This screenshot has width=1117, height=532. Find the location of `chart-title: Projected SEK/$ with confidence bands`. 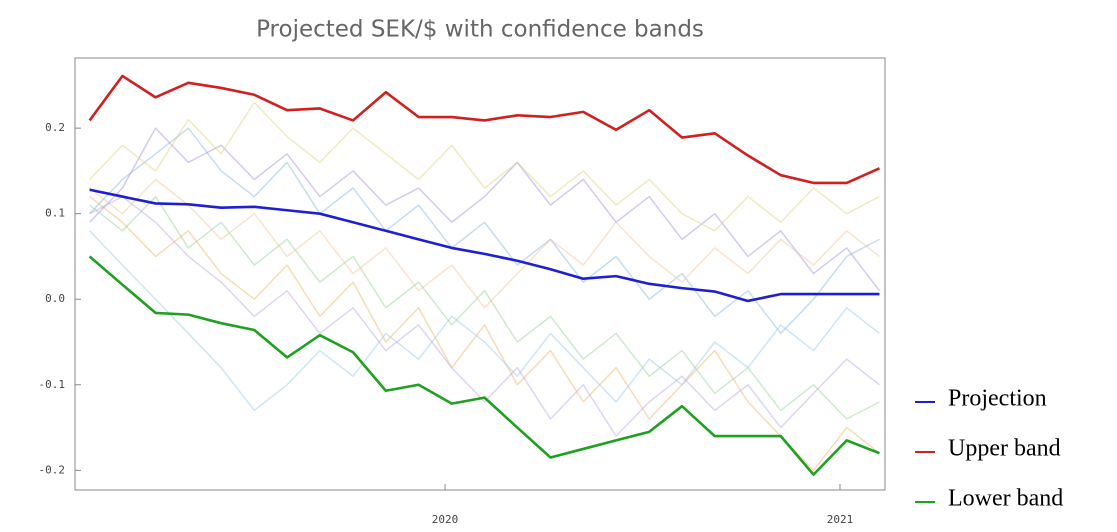

chart-title: Projected SEK/$ with confidence bands is located at coordinates (480, 30).